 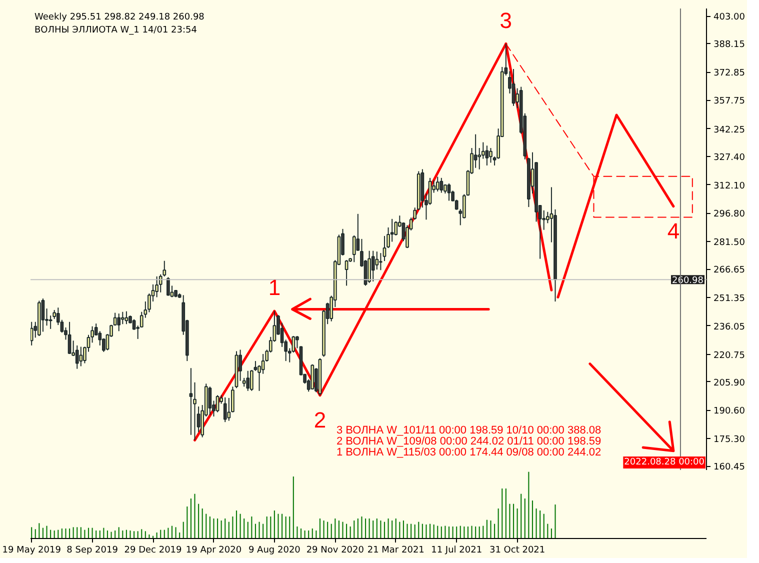 I want to click on x-tick-label: 11 Jul 2021, so click(x=456, y=551).